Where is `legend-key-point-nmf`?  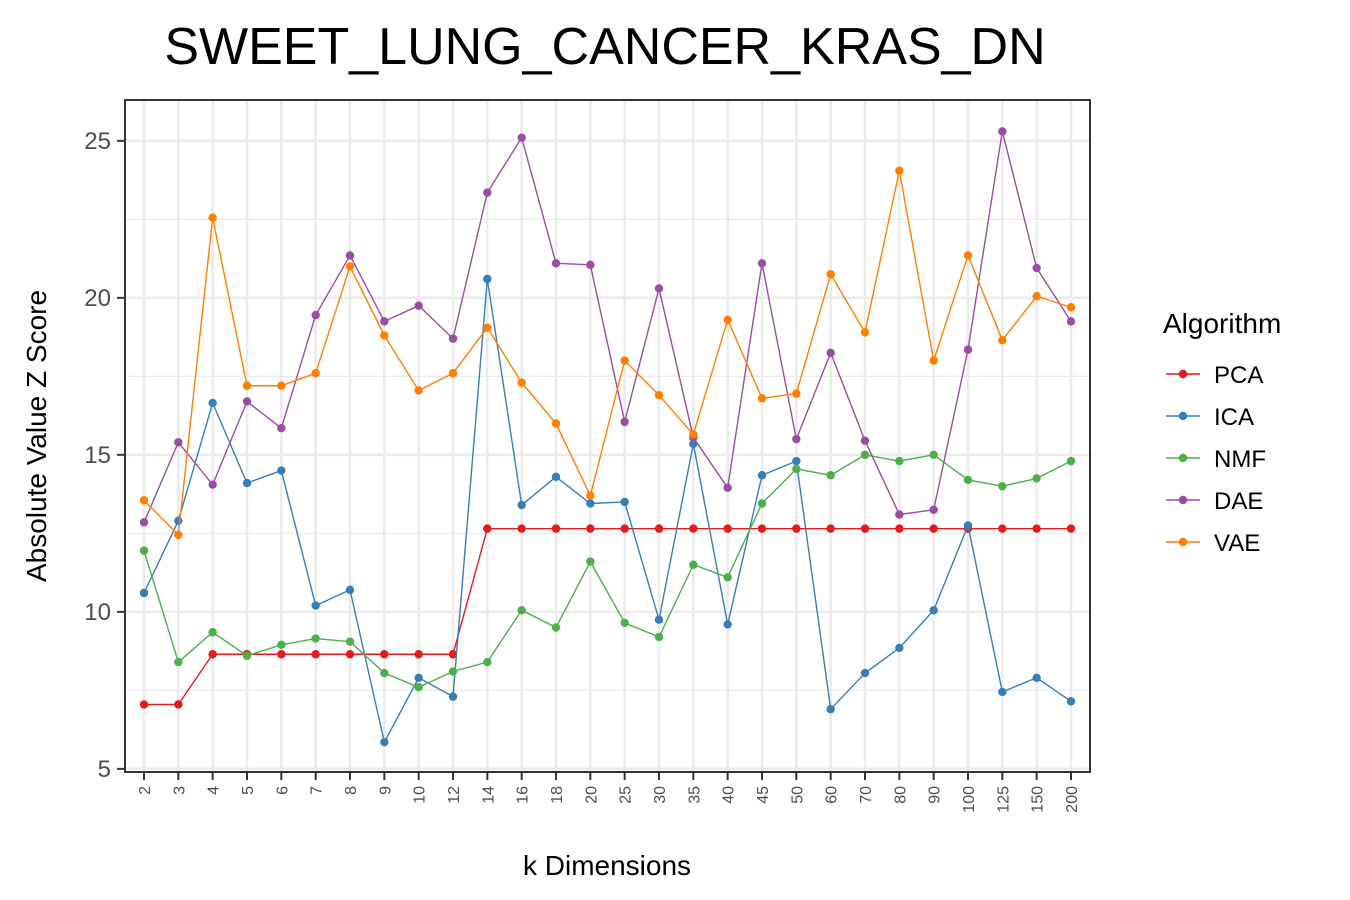
legend-key-point-nmf is located at coordinates (1183, 458).